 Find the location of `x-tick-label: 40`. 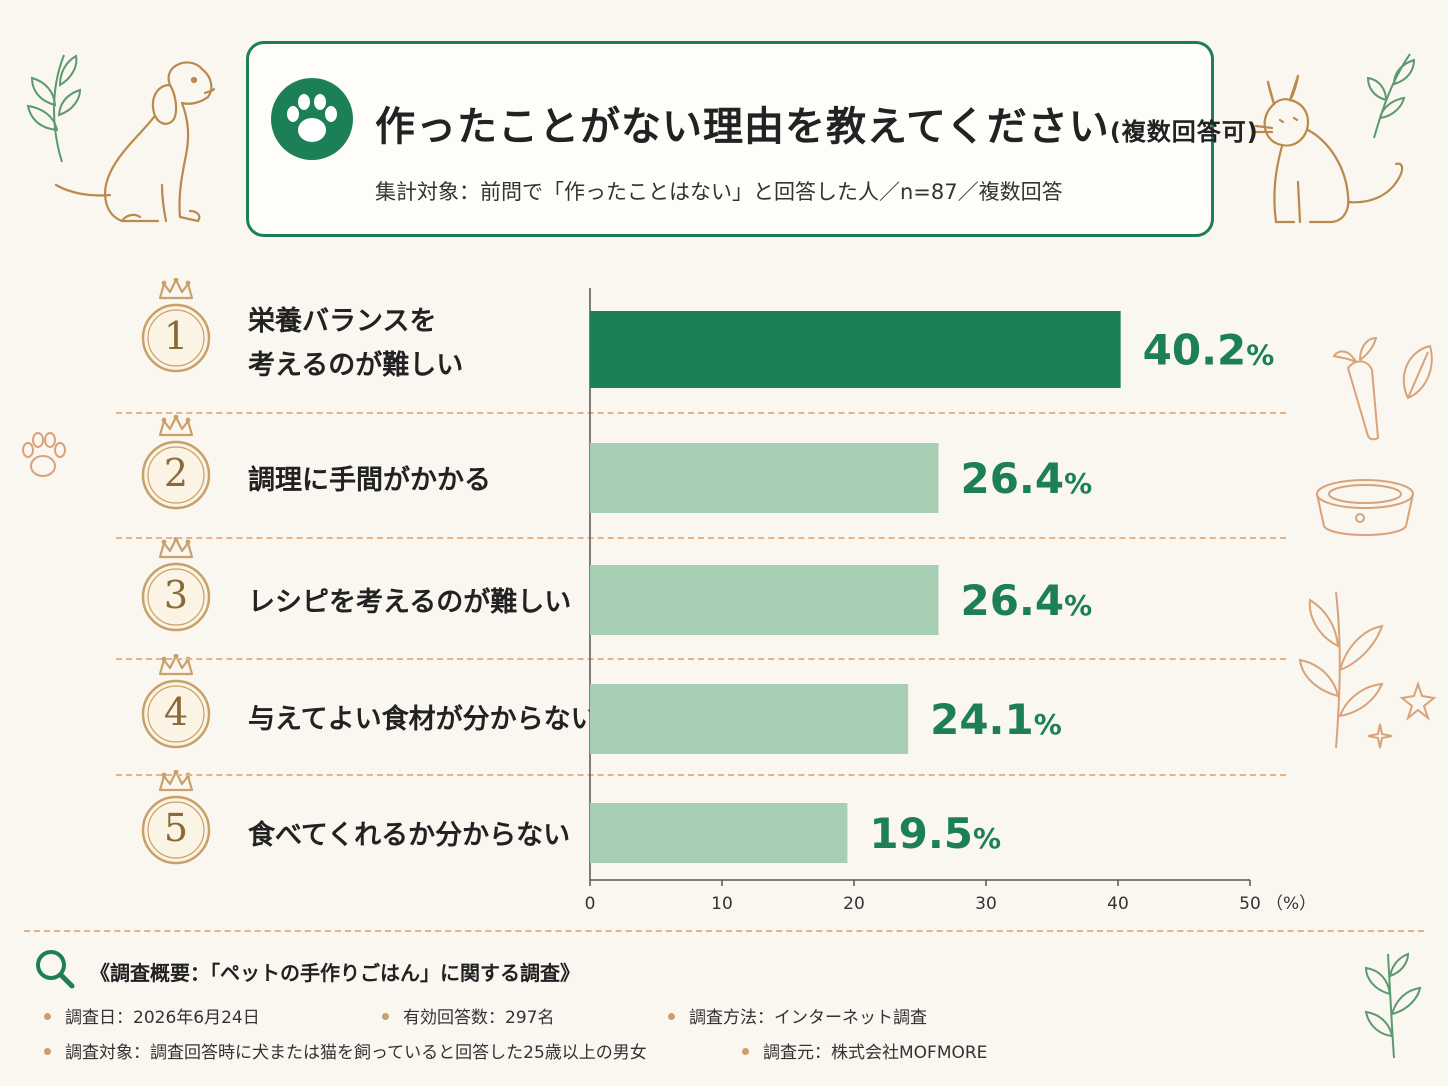

x-tick-label: 40 is located at coordinates (1118, 904).